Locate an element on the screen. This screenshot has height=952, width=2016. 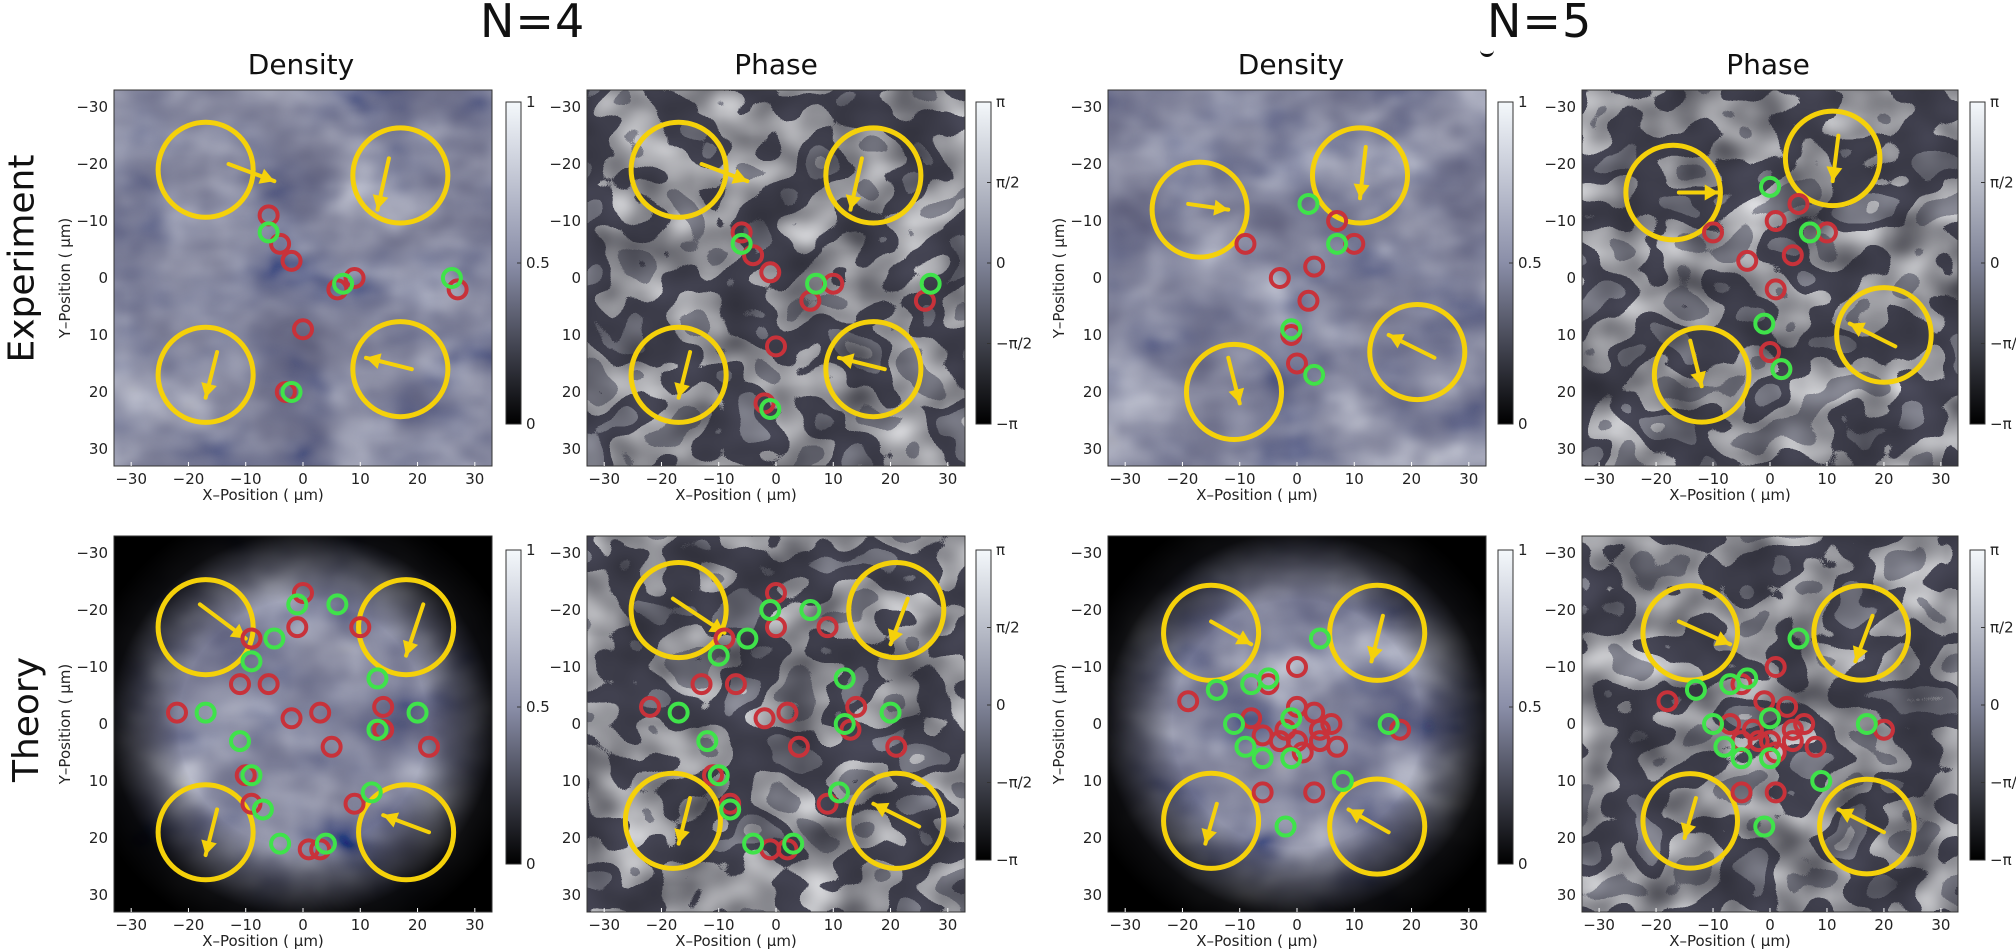
colorbar: 10.50 is located at coordinates (527, 707).